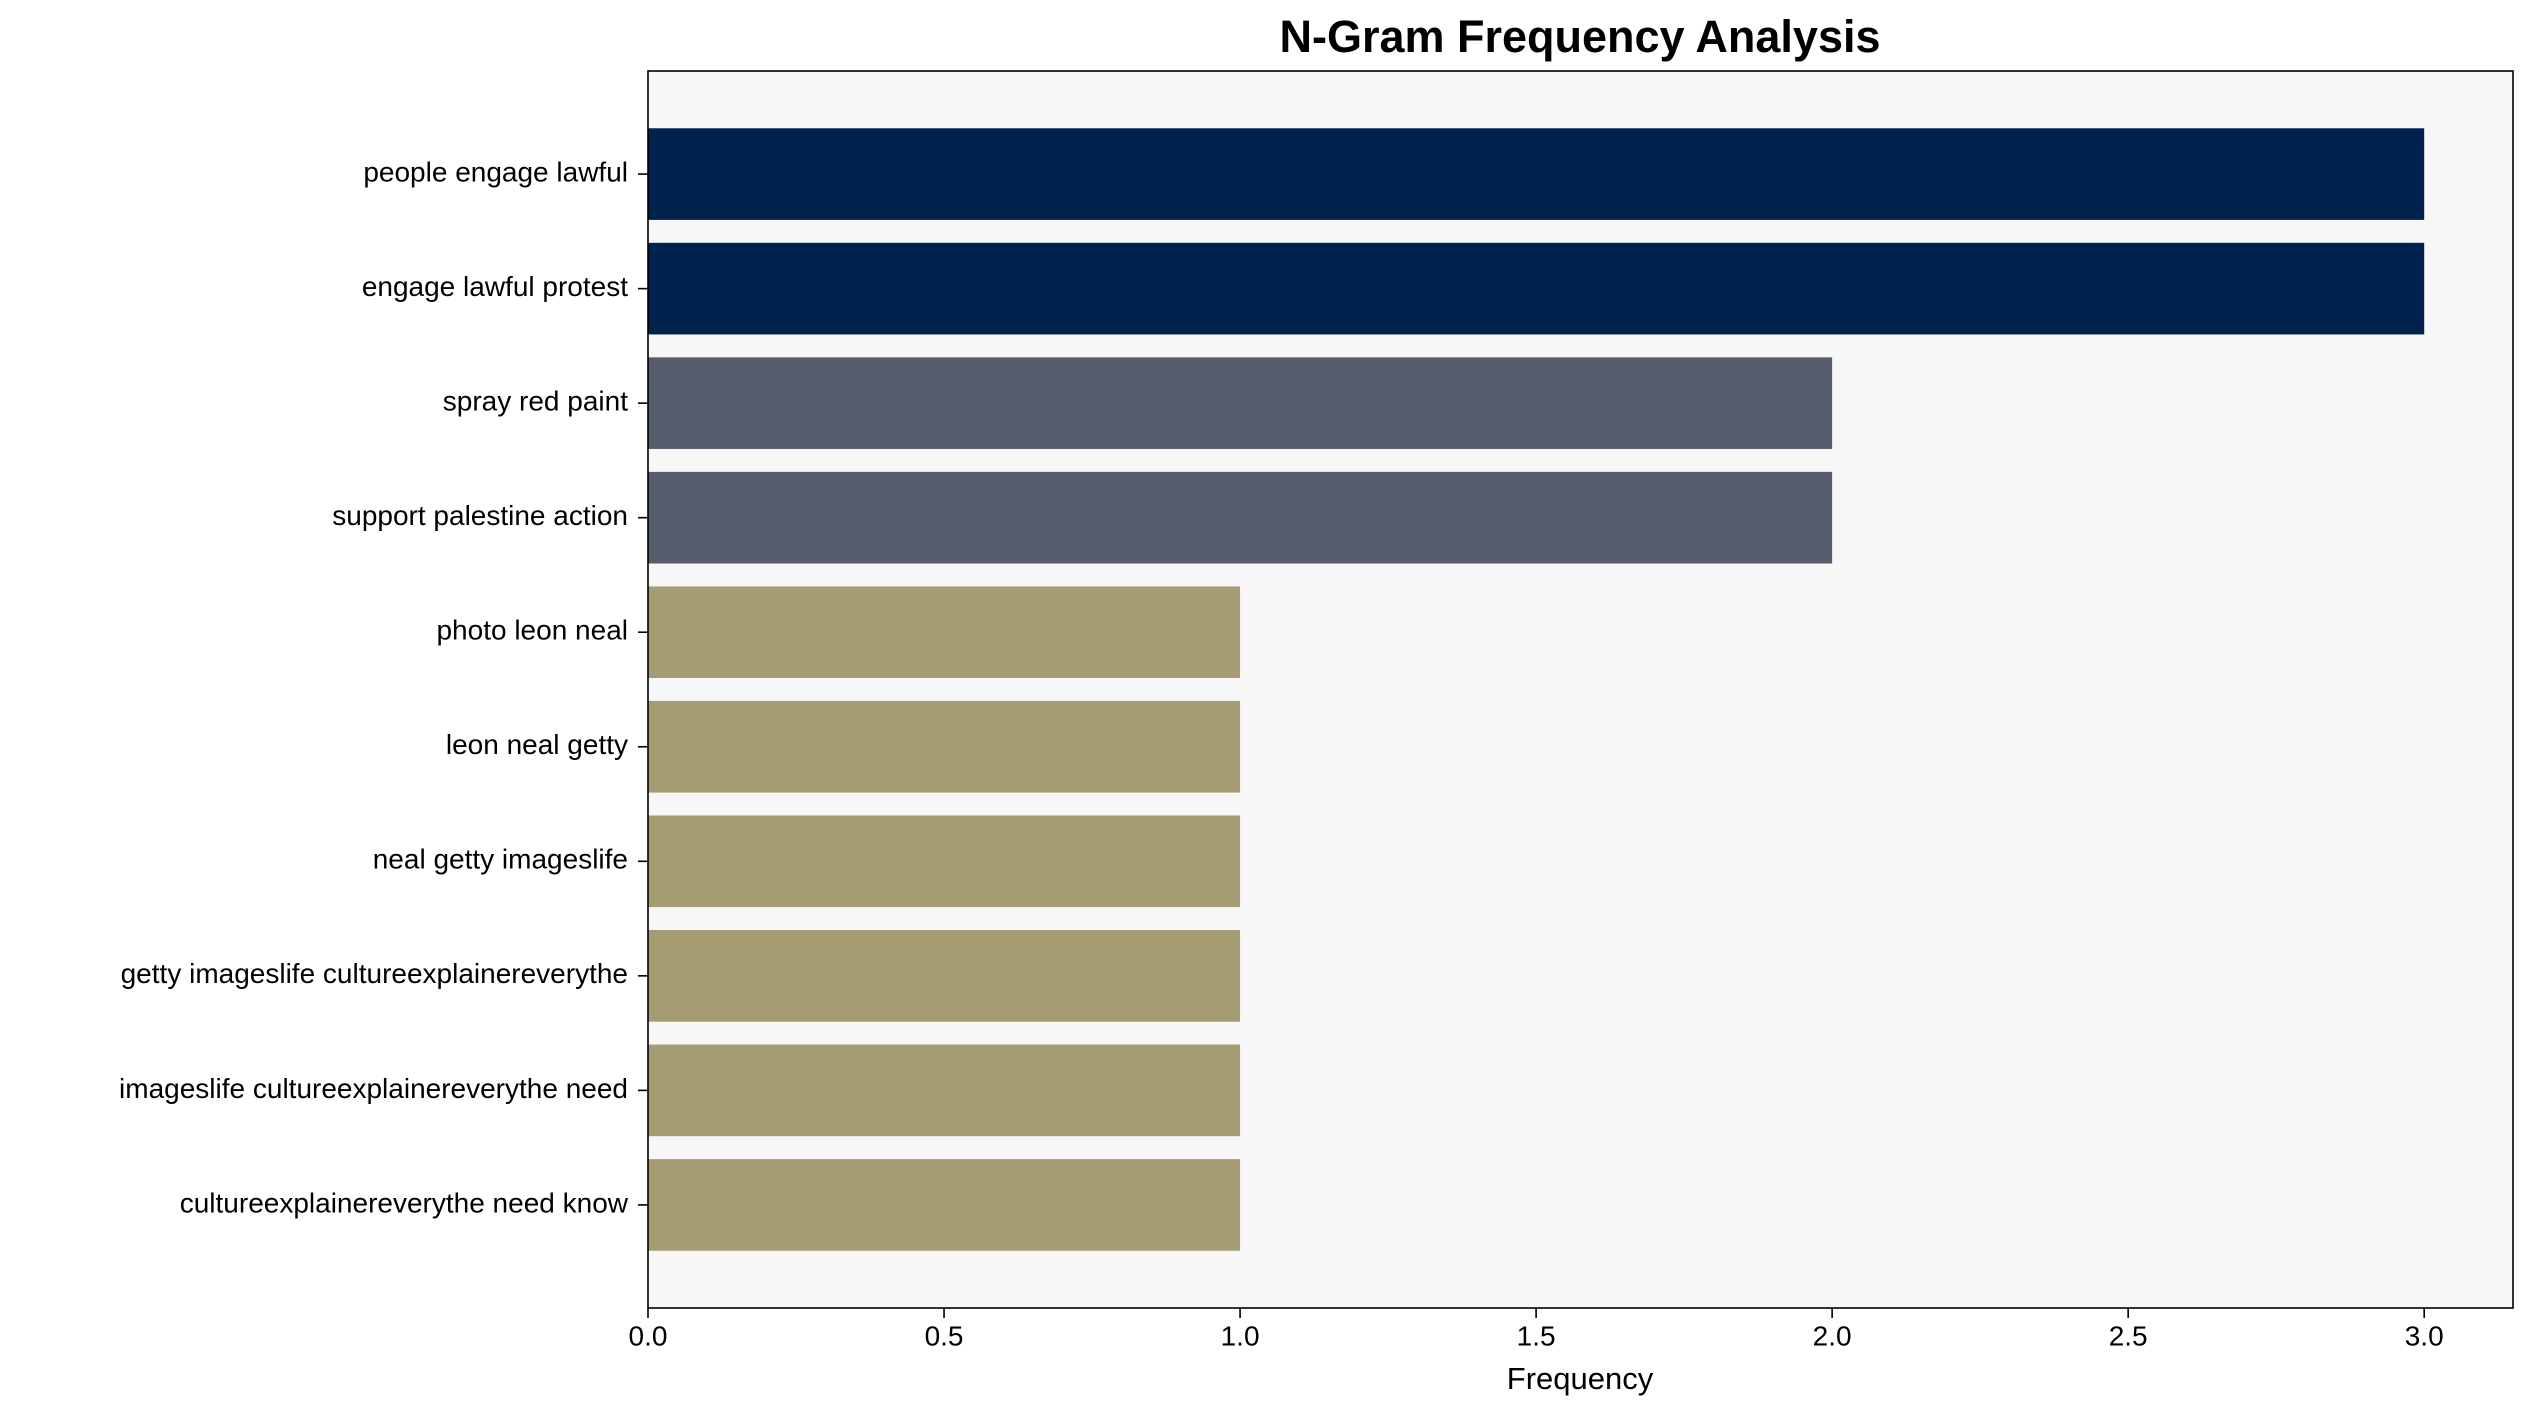 This screenshot has width=2526, height=1414. Describe the element at coordinates (532, 630) in the screenshot. I see `y-tick-label: photo leon neal` at that location.